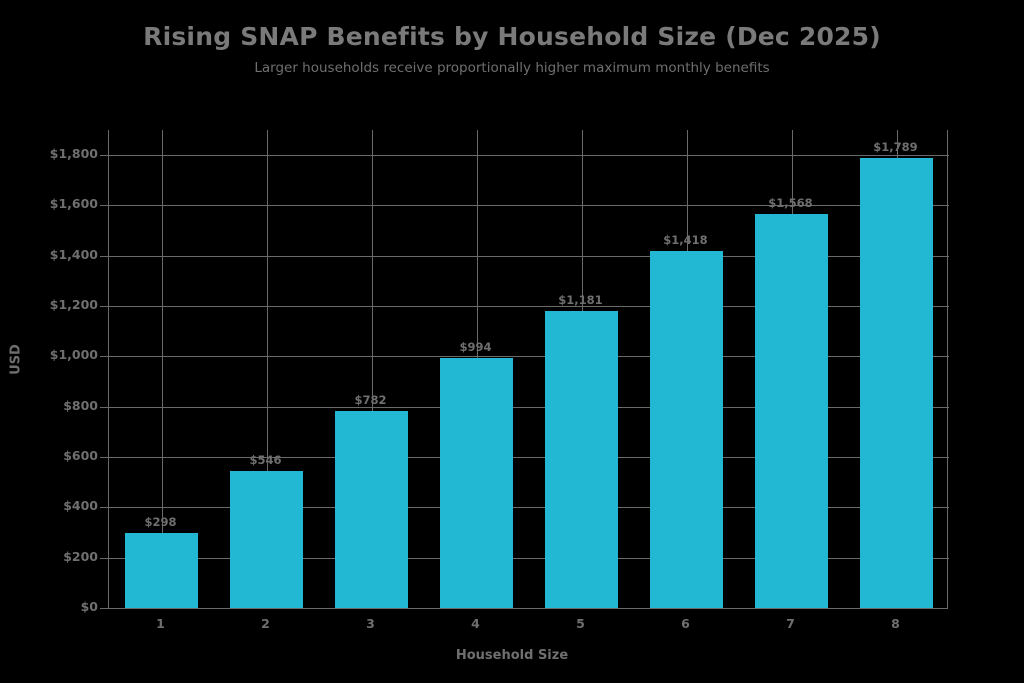 The height and width of the screenshot is (683, 1024). Describe the element at coordinates (580, 299) in the screenshot. I see `bar-value-label: $1,181` at that location.